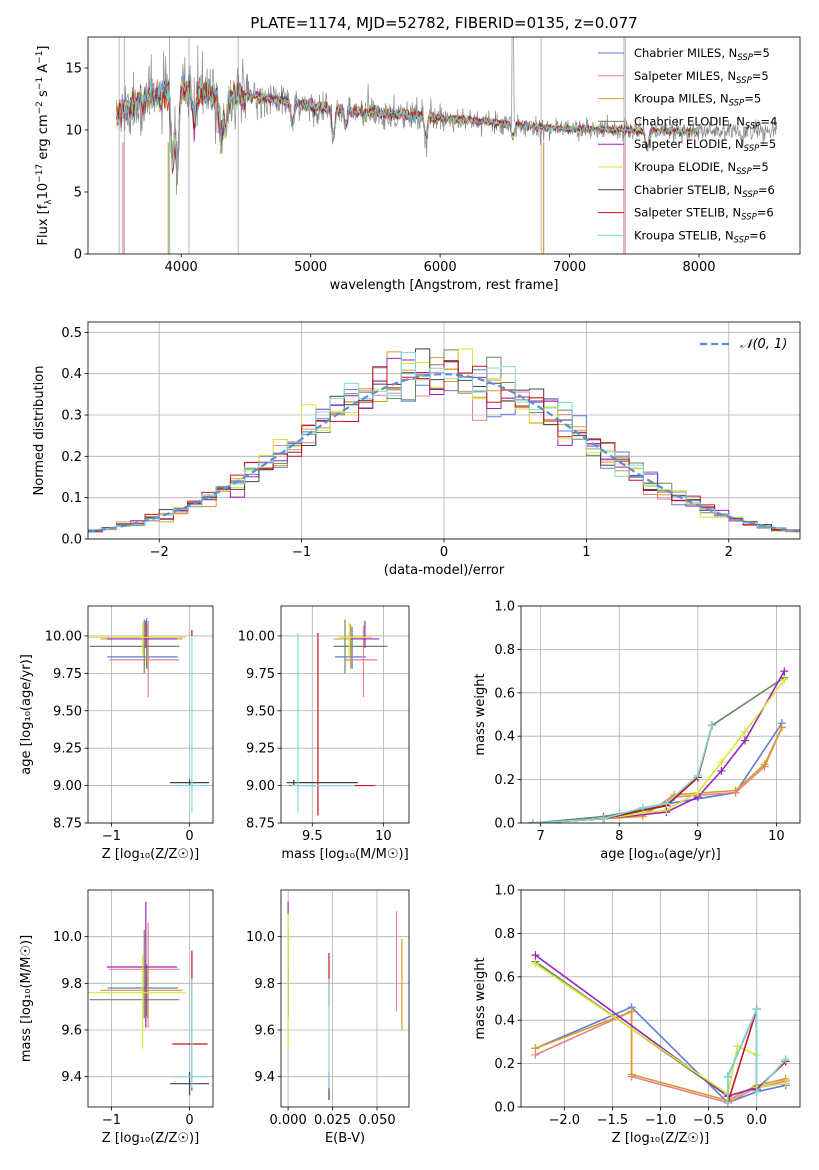 This screenshot has width=819, height=1170. I want to click on y-tick-label: 0.3, so click(71, 416).